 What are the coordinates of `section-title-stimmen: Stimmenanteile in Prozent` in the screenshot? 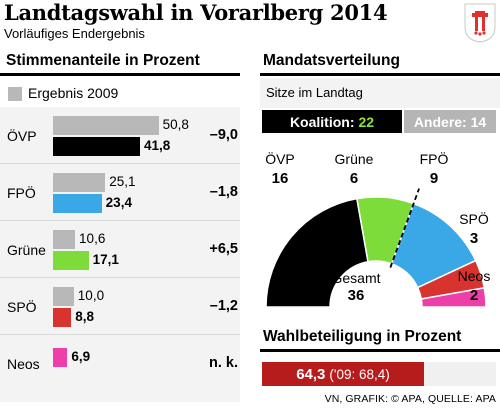 It's located at (103, 60).